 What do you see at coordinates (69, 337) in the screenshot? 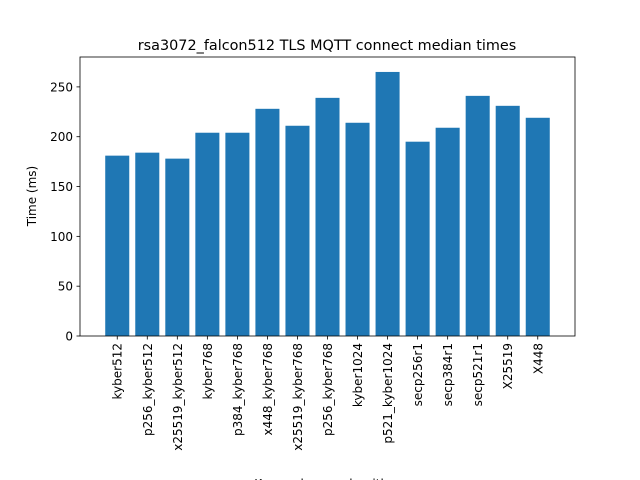
I see `y-tick-label: 0` at bounding box center [69, 337].